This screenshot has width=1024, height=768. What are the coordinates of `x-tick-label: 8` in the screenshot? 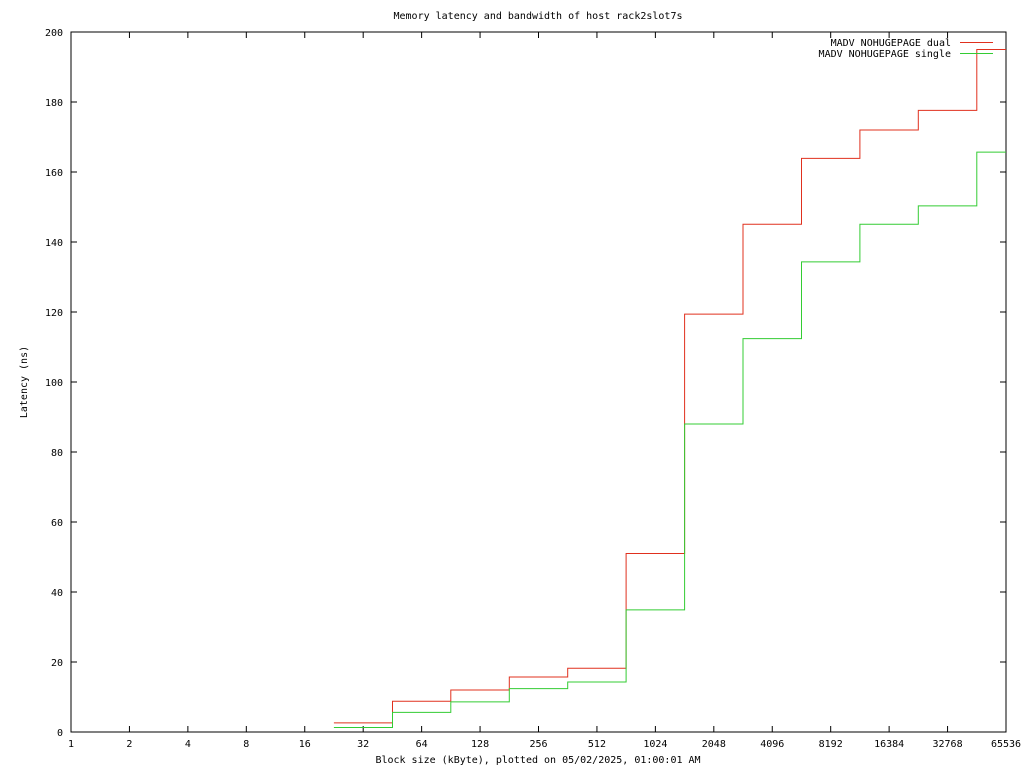 It's located at (246, 744).